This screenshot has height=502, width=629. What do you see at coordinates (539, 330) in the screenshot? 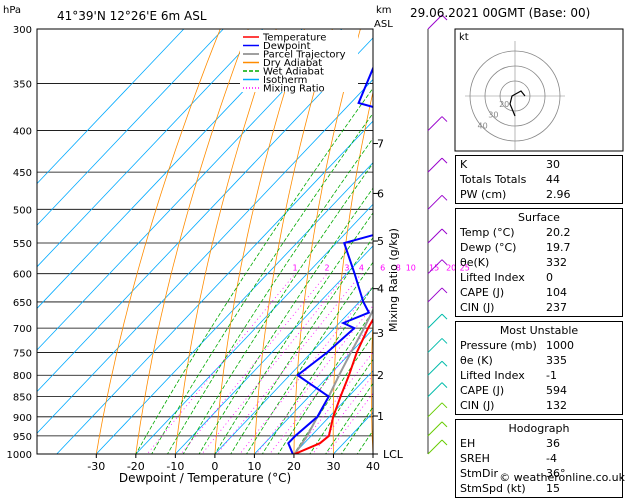
I see `unstable-title: Most Unstable` at bounding box center [539, 330].